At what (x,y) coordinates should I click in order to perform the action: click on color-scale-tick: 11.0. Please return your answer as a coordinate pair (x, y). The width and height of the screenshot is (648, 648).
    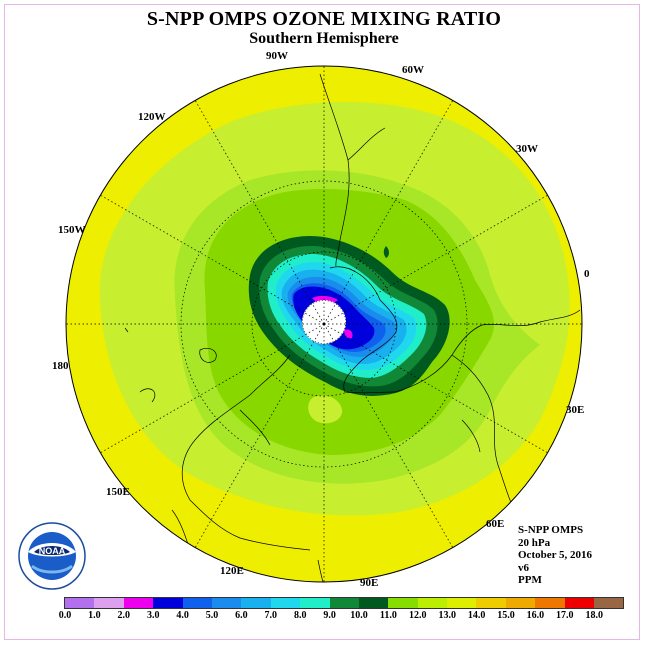
    Looking at the image, I should click on (388, 615).